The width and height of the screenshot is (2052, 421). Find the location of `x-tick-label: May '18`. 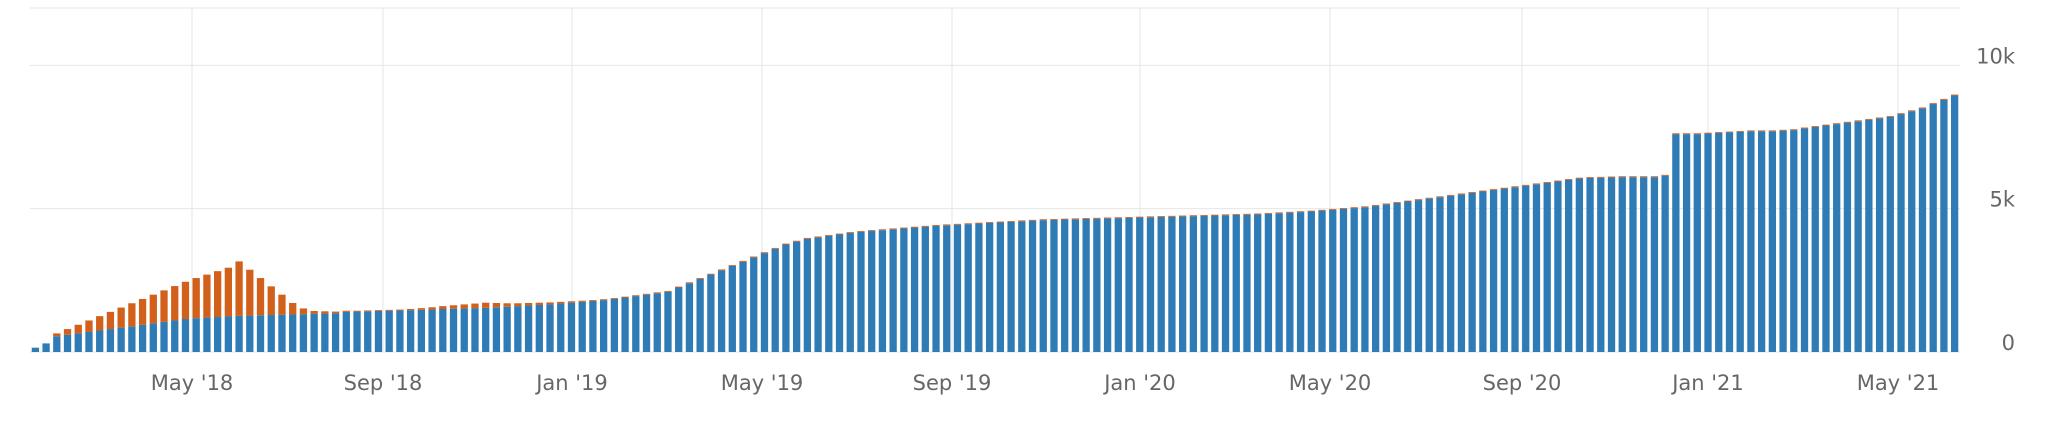

x-tick-label: May '18 is located at coordinates (192, 383).